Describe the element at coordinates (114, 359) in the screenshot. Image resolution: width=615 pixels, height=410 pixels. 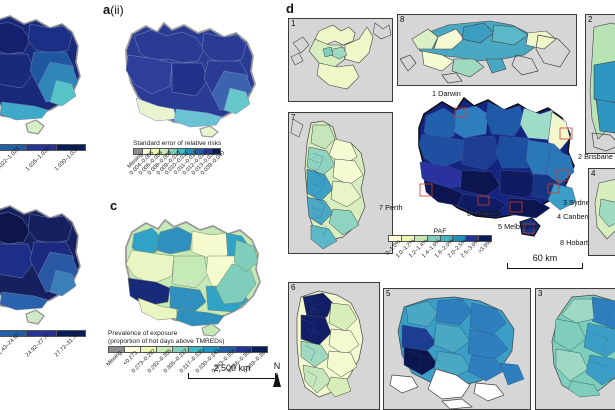
I see `legend-c-tick-0: Missing` at that location.